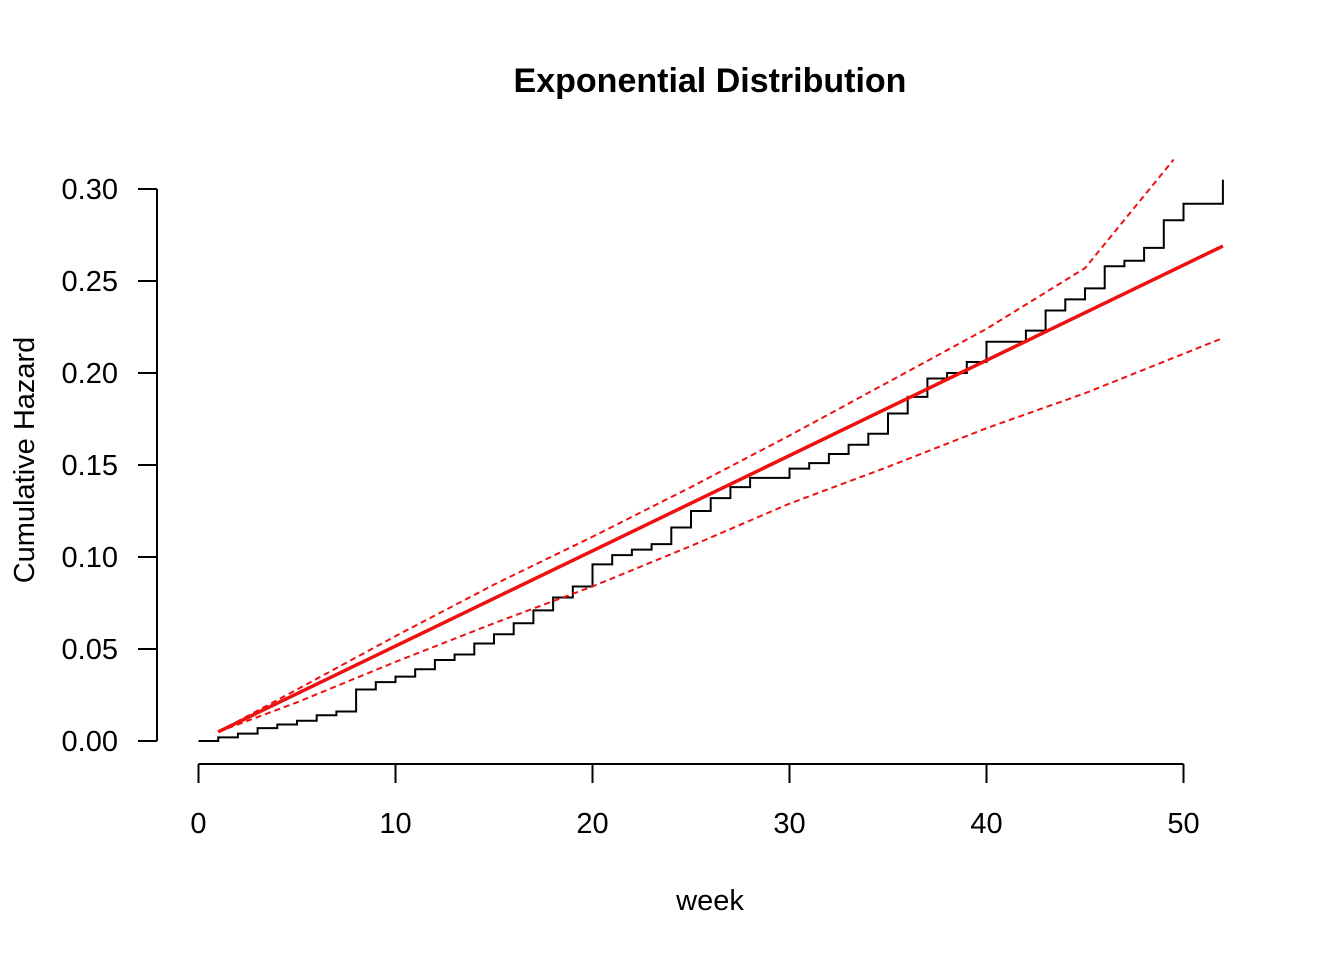 This screenshot has height=960, width=1344. Describe the element at coordinates (90, 650) in the screenshot. I see `y-tick-label: 0.05` at that location.